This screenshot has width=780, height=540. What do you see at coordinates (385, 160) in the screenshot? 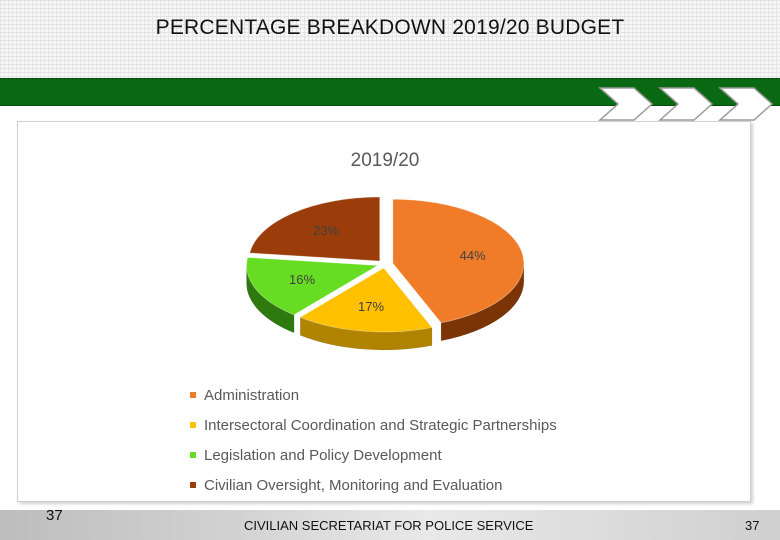
I see `chart-title: 2019/20` at bounding box center [385, 160].